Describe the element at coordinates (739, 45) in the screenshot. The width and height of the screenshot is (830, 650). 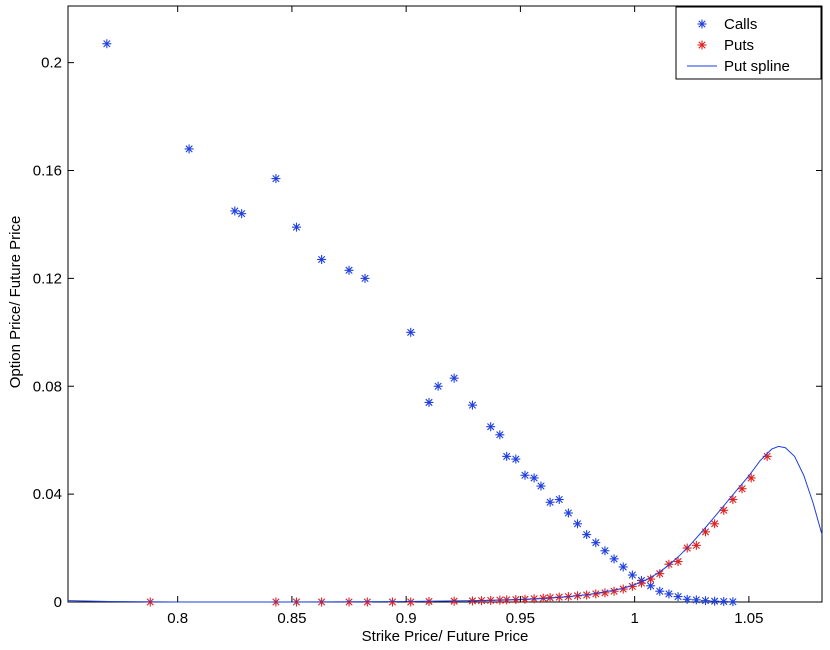
I see `legend-label-puts: Puts` at that location.